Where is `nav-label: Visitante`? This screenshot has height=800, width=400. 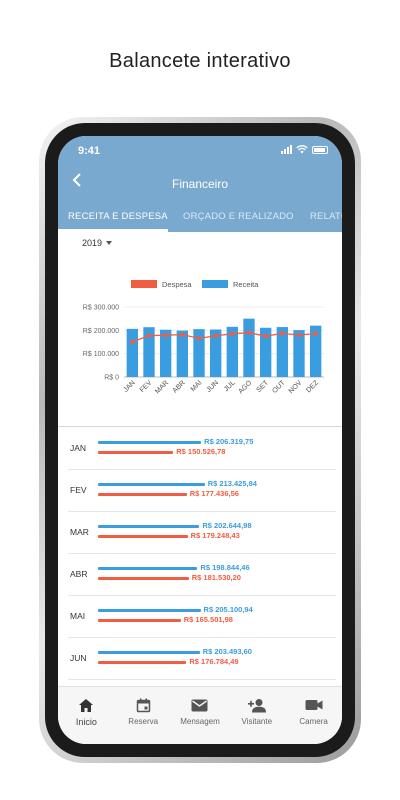
nav-label: Visitante is located at coordinates (257, 721).